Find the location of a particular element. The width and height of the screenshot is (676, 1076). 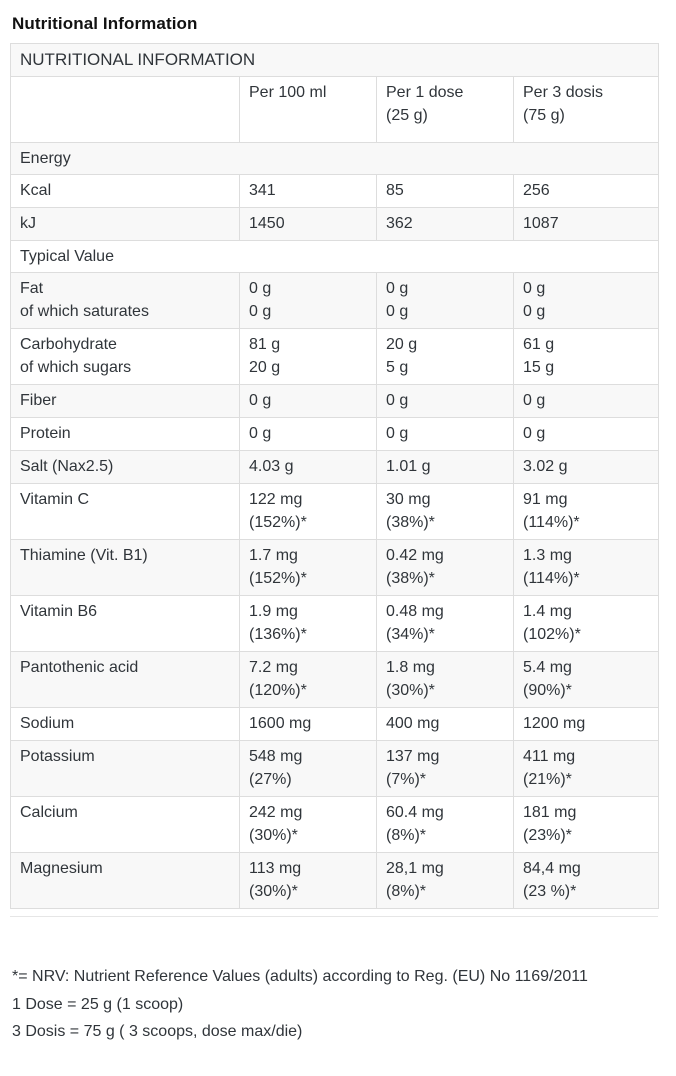

value-per-100ml: 113 mg (30%)* is located at coordinates (308, 880).